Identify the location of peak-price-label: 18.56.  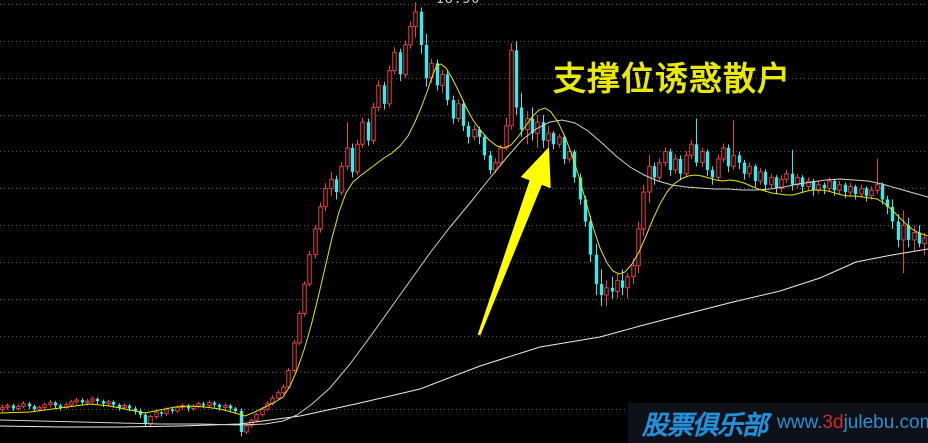
(458, 3).